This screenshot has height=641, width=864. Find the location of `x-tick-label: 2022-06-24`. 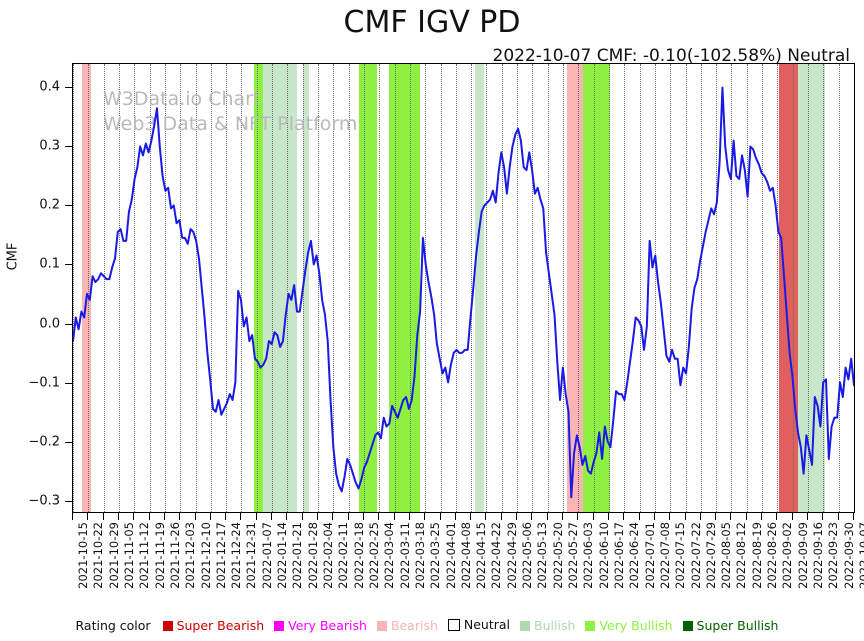

x-tick-label: 2022-06-24 is located at coordinates (634, 555).